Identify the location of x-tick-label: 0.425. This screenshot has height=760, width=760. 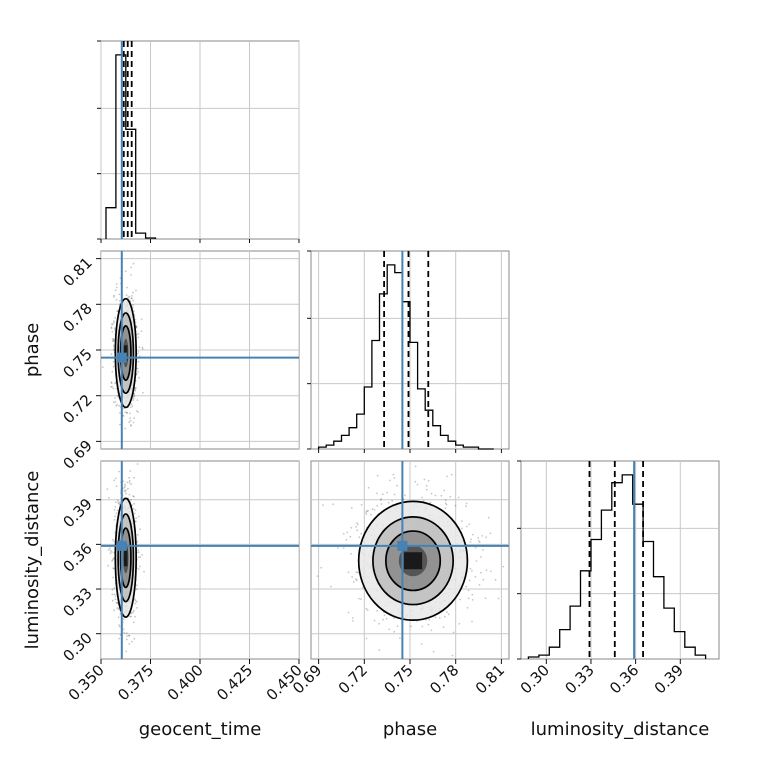
(234, 682).